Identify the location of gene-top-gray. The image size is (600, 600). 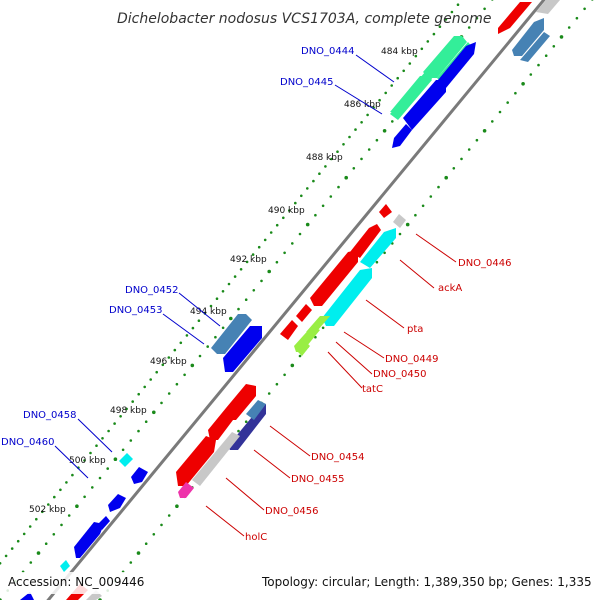
(548, 7).